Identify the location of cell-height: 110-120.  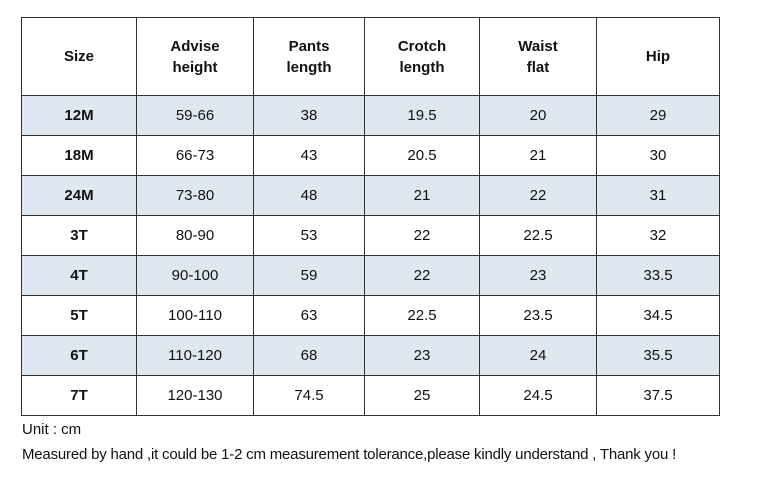
(195, 355).